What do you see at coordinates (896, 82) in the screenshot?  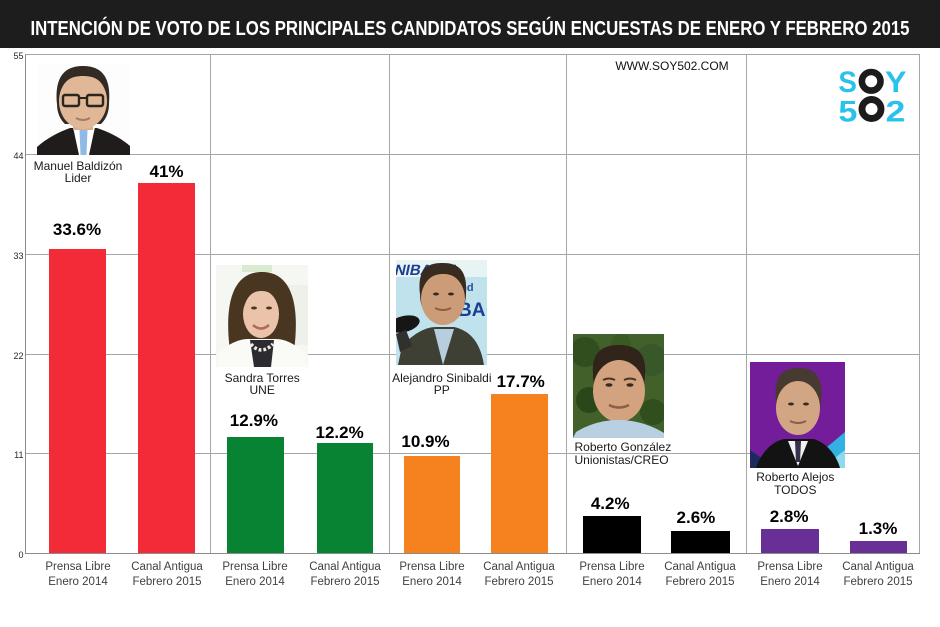 I see `svg-text: Y` at bounding box center [896, 82].